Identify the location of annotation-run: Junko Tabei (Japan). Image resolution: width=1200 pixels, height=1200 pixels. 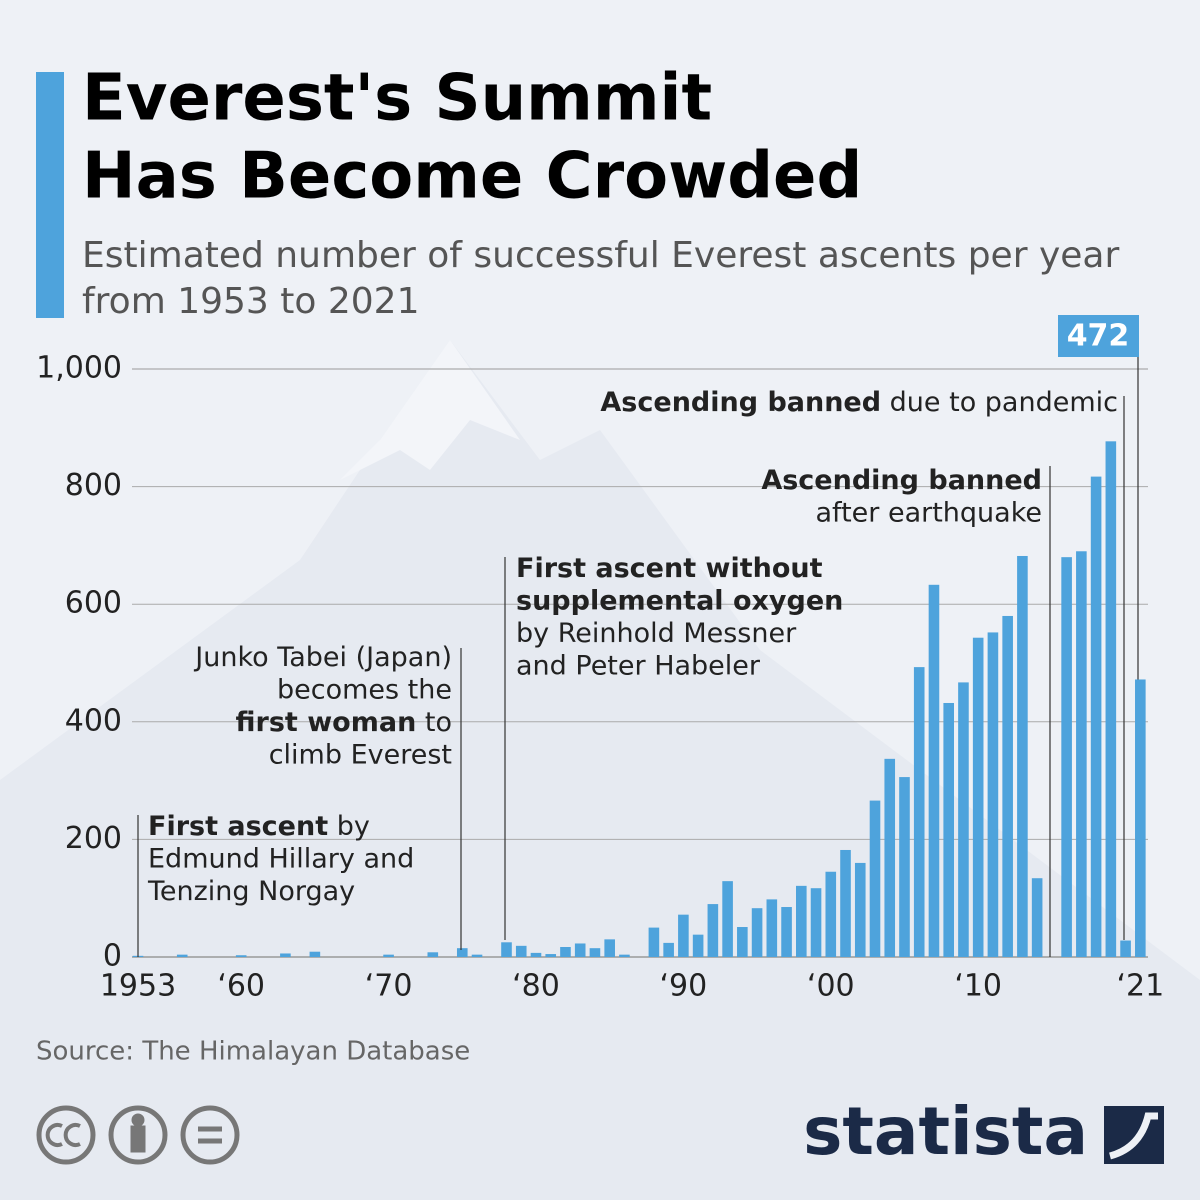
(322, 657).